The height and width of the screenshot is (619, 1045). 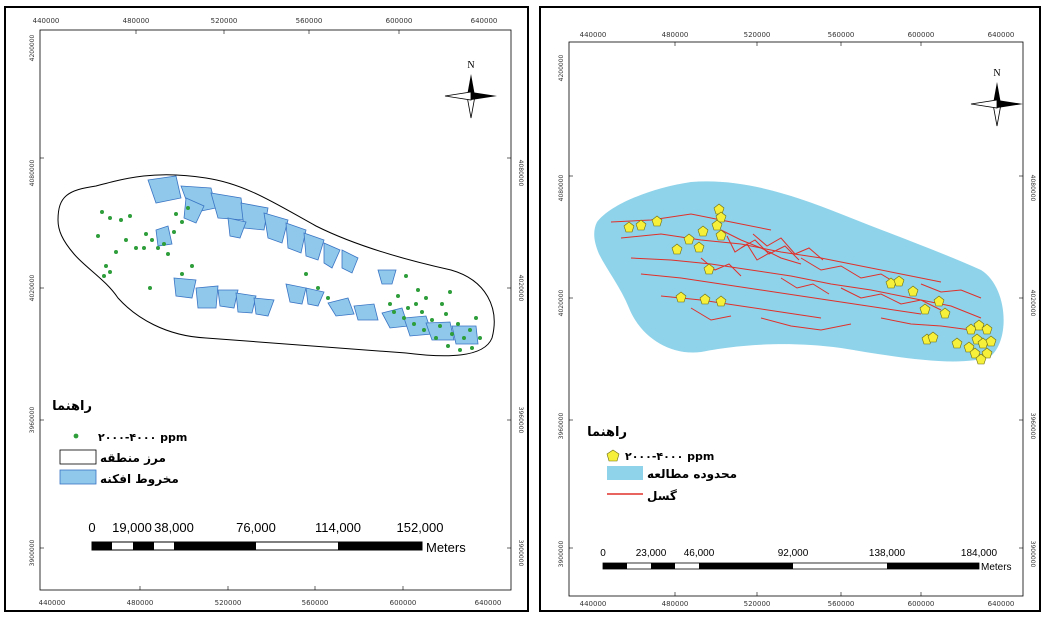 I want to click on legend-label-study-area: محدوده مطالعه, so click(x=692, y=474).